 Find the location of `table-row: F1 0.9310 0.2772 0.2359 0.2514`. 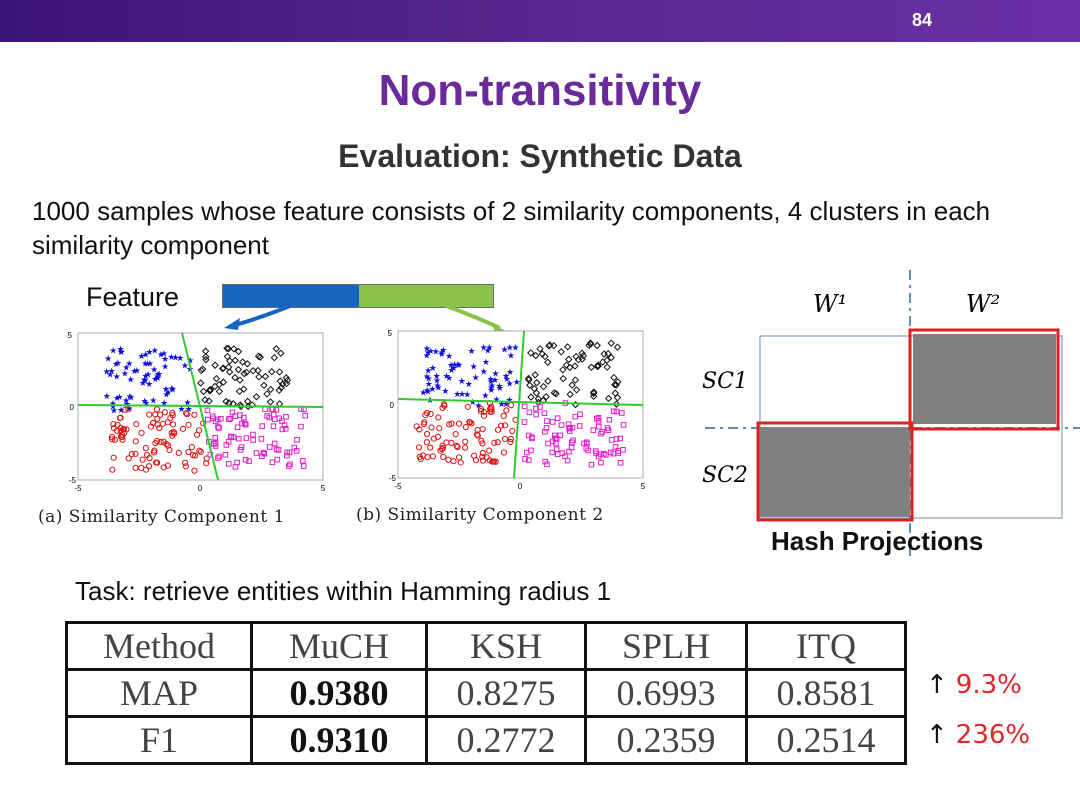

table-row: F1 0.9310 0.2772 0.2359 0.2514 is located at coordinates (486, 740).